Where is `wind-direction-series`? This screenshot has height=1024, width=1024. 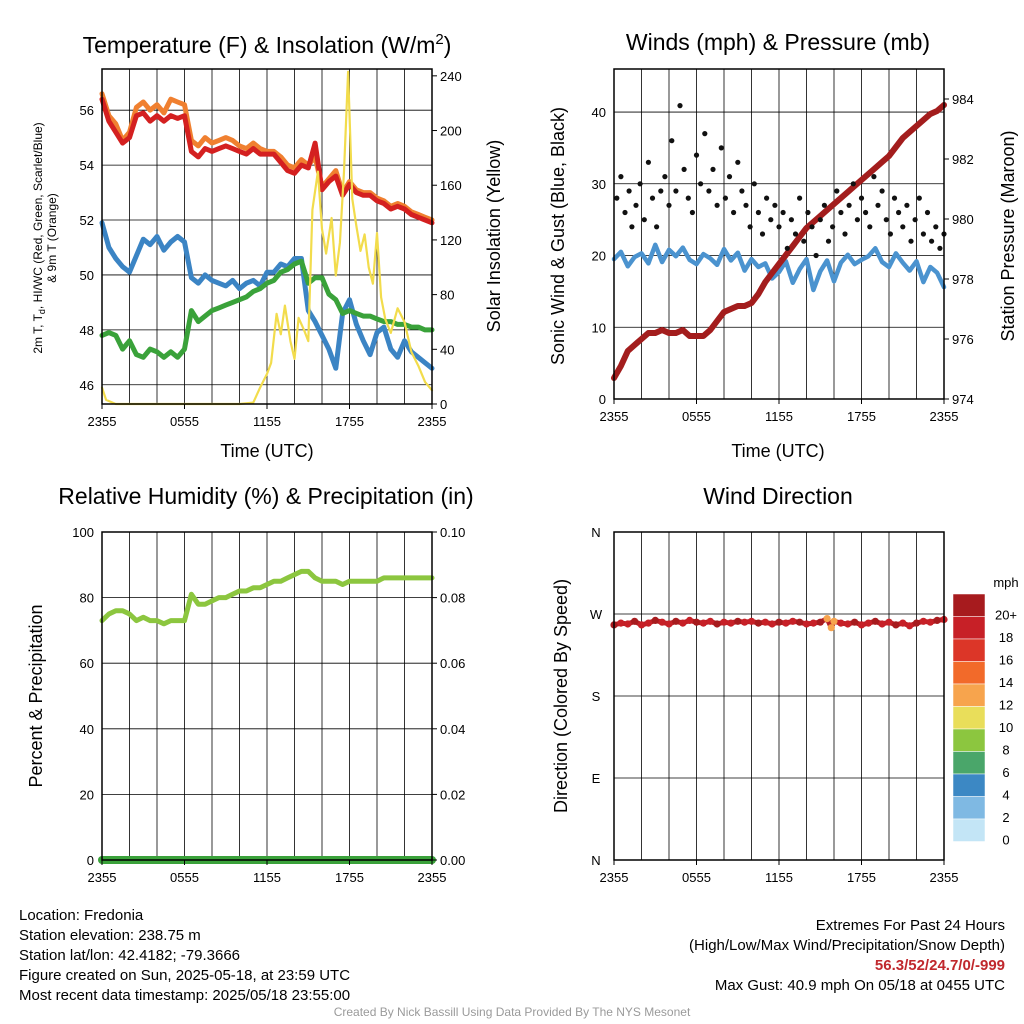 wind-direction-series is located at coordinates (779, 623).